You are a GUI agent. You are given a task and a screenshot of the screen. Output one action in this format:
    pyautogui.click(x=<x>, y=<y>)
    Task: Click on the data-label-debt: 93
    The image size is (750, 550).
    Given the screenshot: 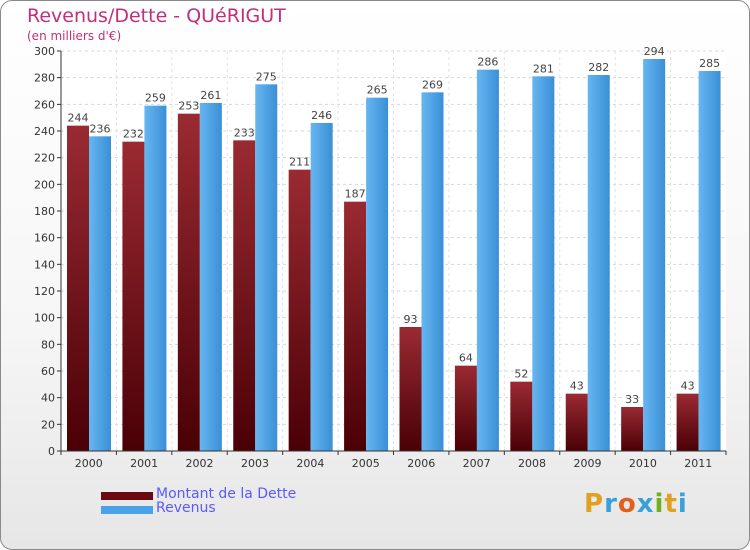 What is the action you would take?
    pyautogui.click(x=411, y=319)
    